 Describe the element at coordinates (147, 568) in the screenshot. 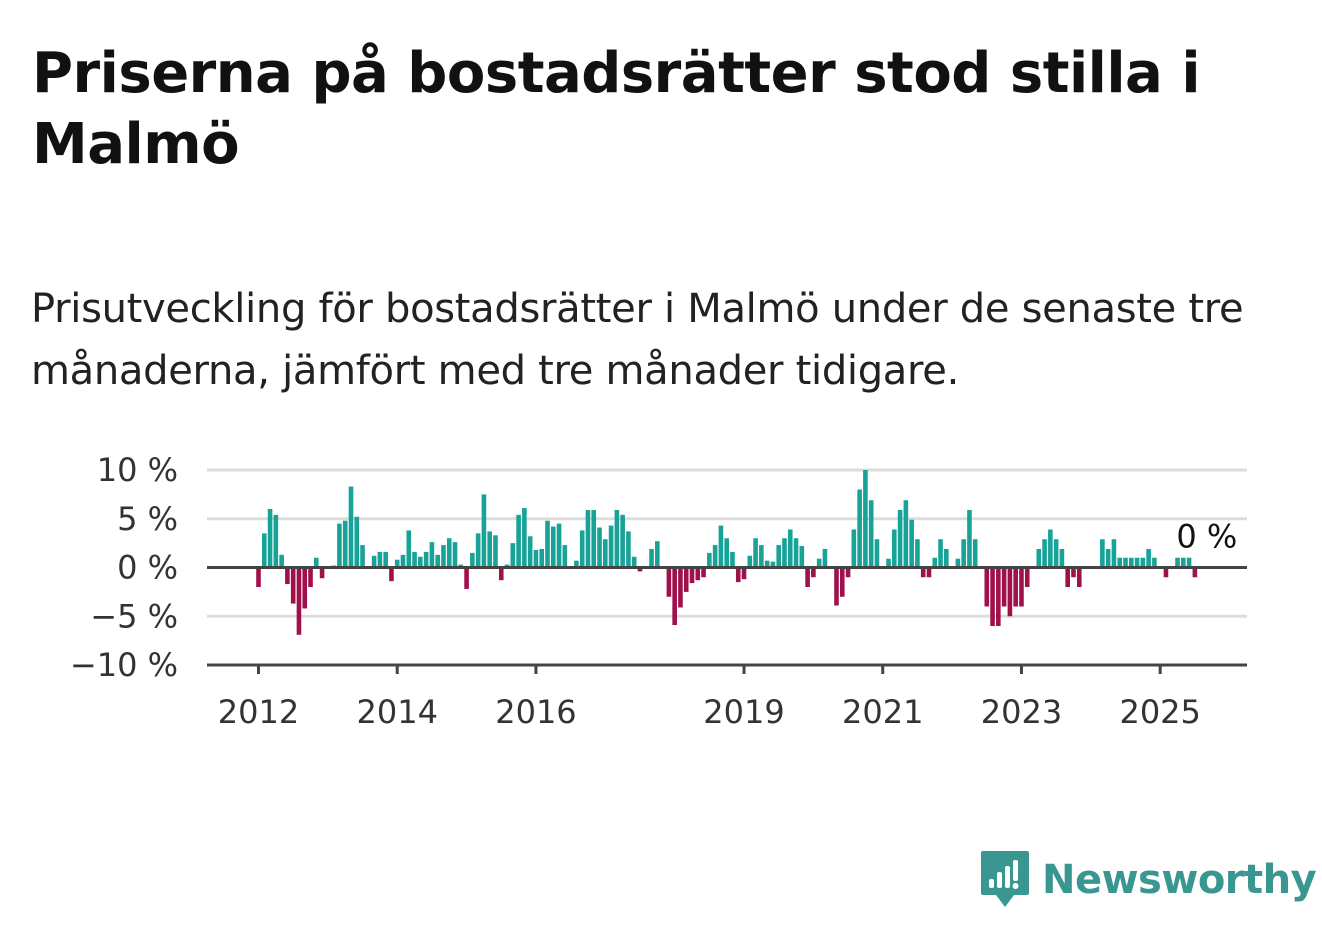

I see `y-tick-label: 0 %` at that location.